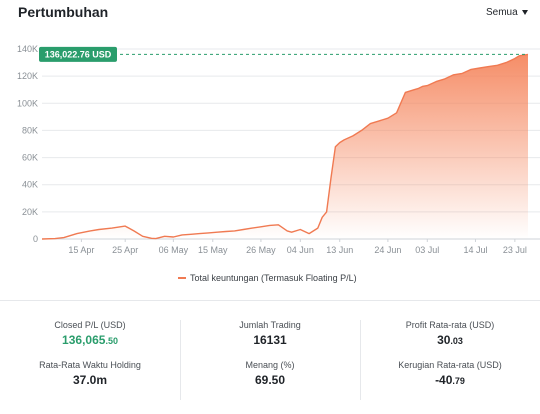 This screenshot has height=414, width=540. I want to click on last-value-marker: 136,022.76 USD, so click(283, 54).